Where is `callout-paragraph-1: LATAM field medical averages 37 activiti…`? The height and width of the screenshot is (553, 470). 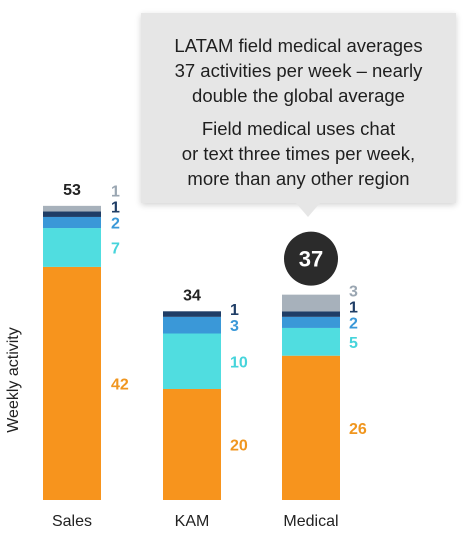 callout-paragraph-1: LATAM field medical averages 37 activiti… is located at coordinates (298, 70).